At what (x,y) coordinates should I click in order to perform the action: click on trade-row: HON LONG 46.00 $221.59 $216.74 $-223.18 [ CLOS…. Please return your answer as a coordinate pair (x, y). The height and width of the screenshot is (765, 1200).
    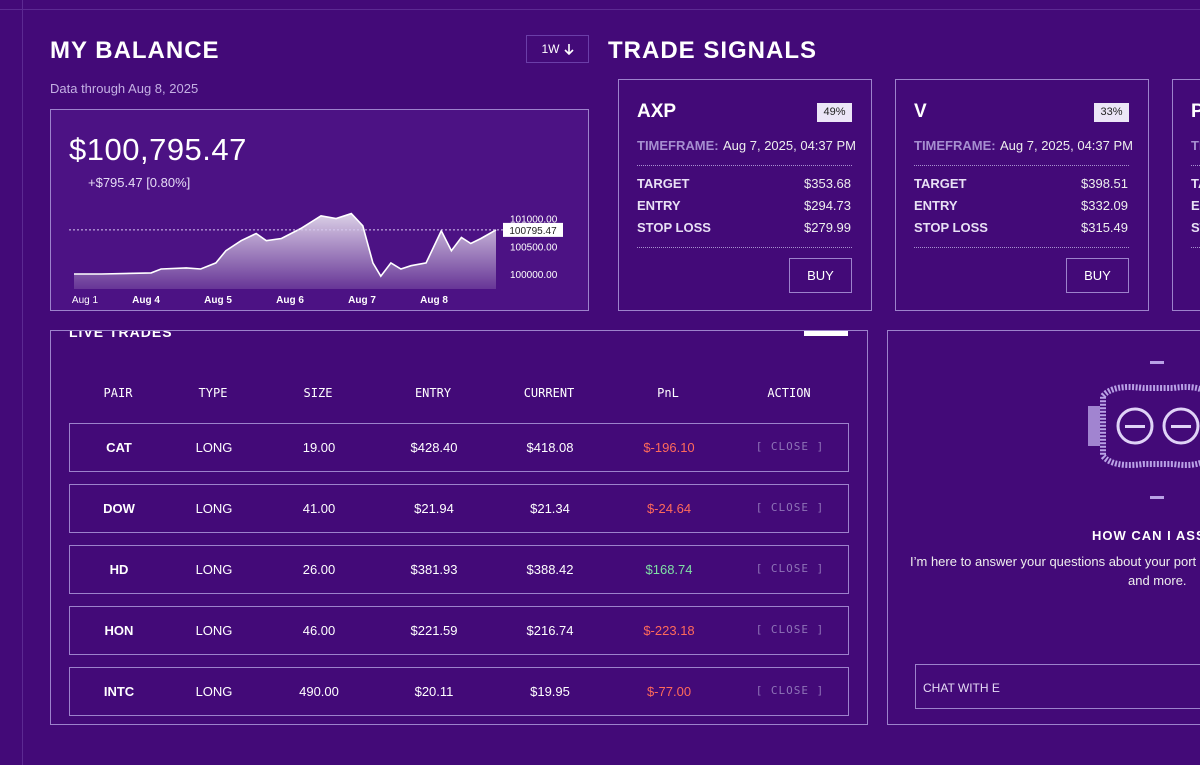
    Looking at the image, I should click on (459, 630).